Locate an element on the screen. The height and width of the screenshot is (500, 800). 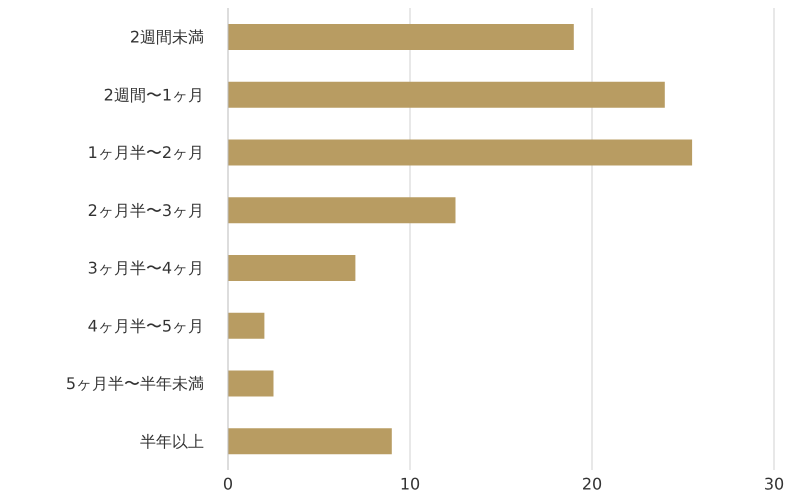
y-tick-label: 2週間未満 is located at coordinates (167, 37).